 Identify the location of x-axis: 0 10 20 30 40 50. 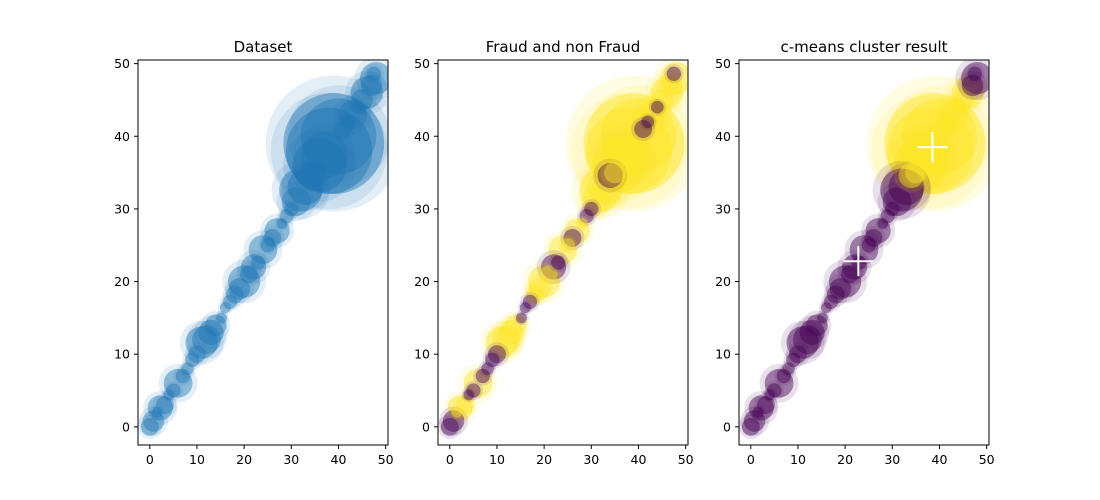
(871, 456).